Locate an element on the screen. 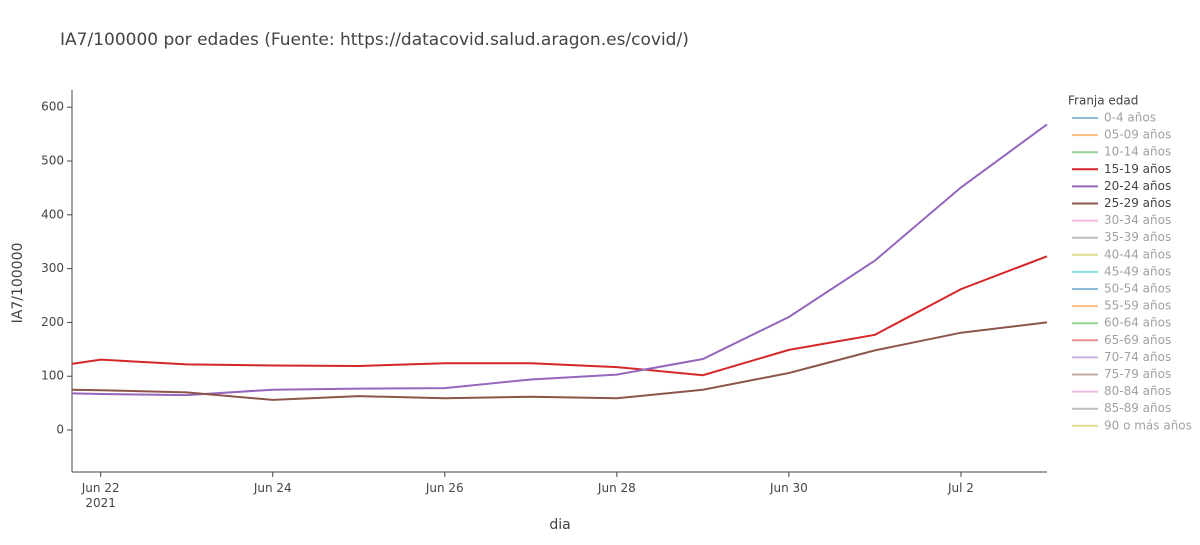 This screenshot has width=1200, height=545. legend-label: 45-49 años is located at coordinates (1137, 271).